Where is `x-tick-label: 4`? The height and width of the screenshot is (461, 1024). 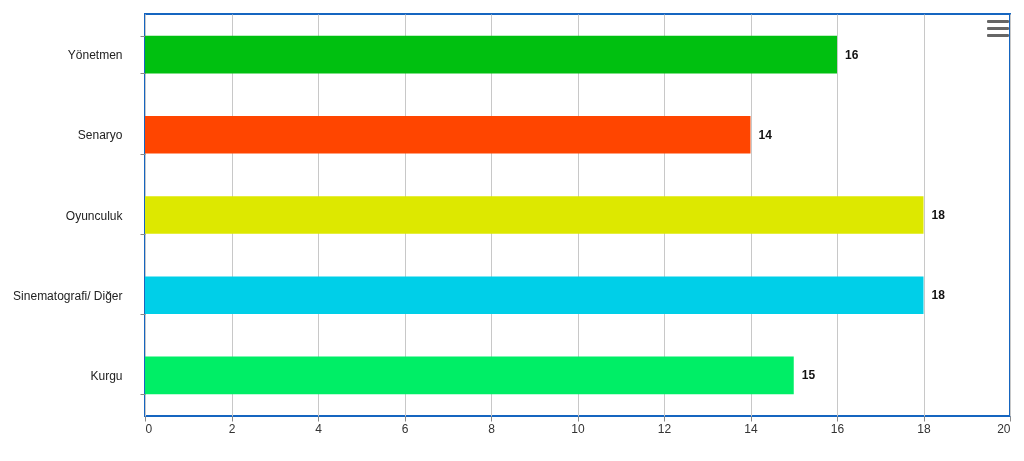
x-tick-label: 4 is located at coordinates (319, 428).